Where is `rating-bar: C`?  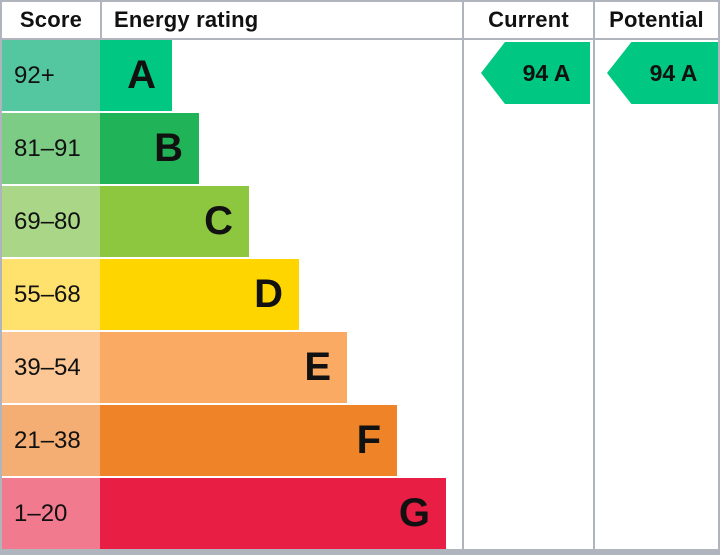 rating-bar: C is located at coordinates (174, 221).